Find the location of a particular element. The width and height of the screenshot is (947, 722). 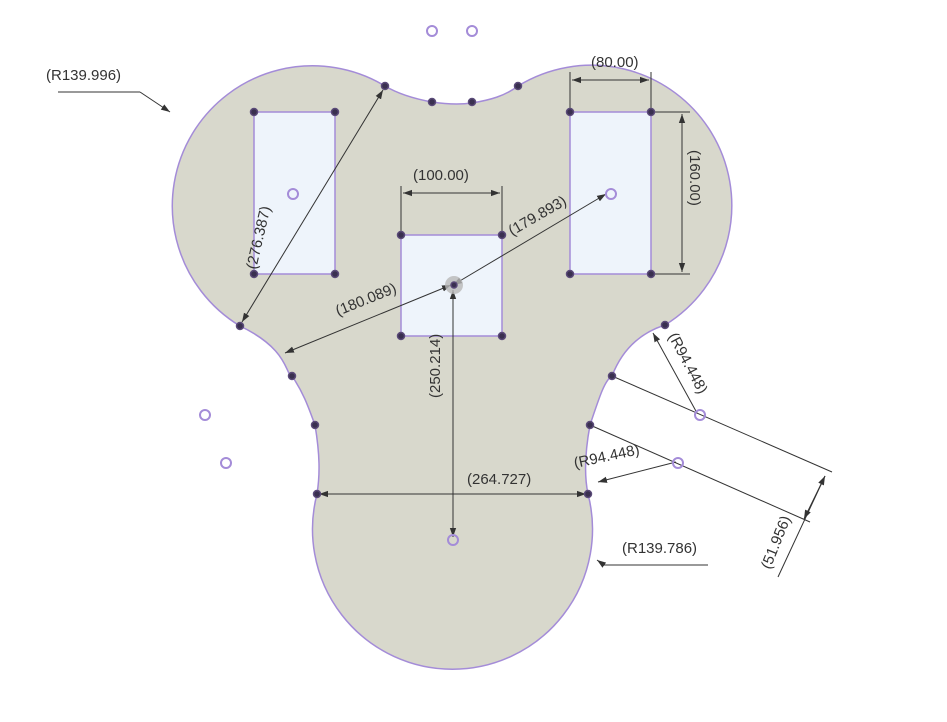

dim-offset-right: (51.956) is located at coordinates (776, 542).